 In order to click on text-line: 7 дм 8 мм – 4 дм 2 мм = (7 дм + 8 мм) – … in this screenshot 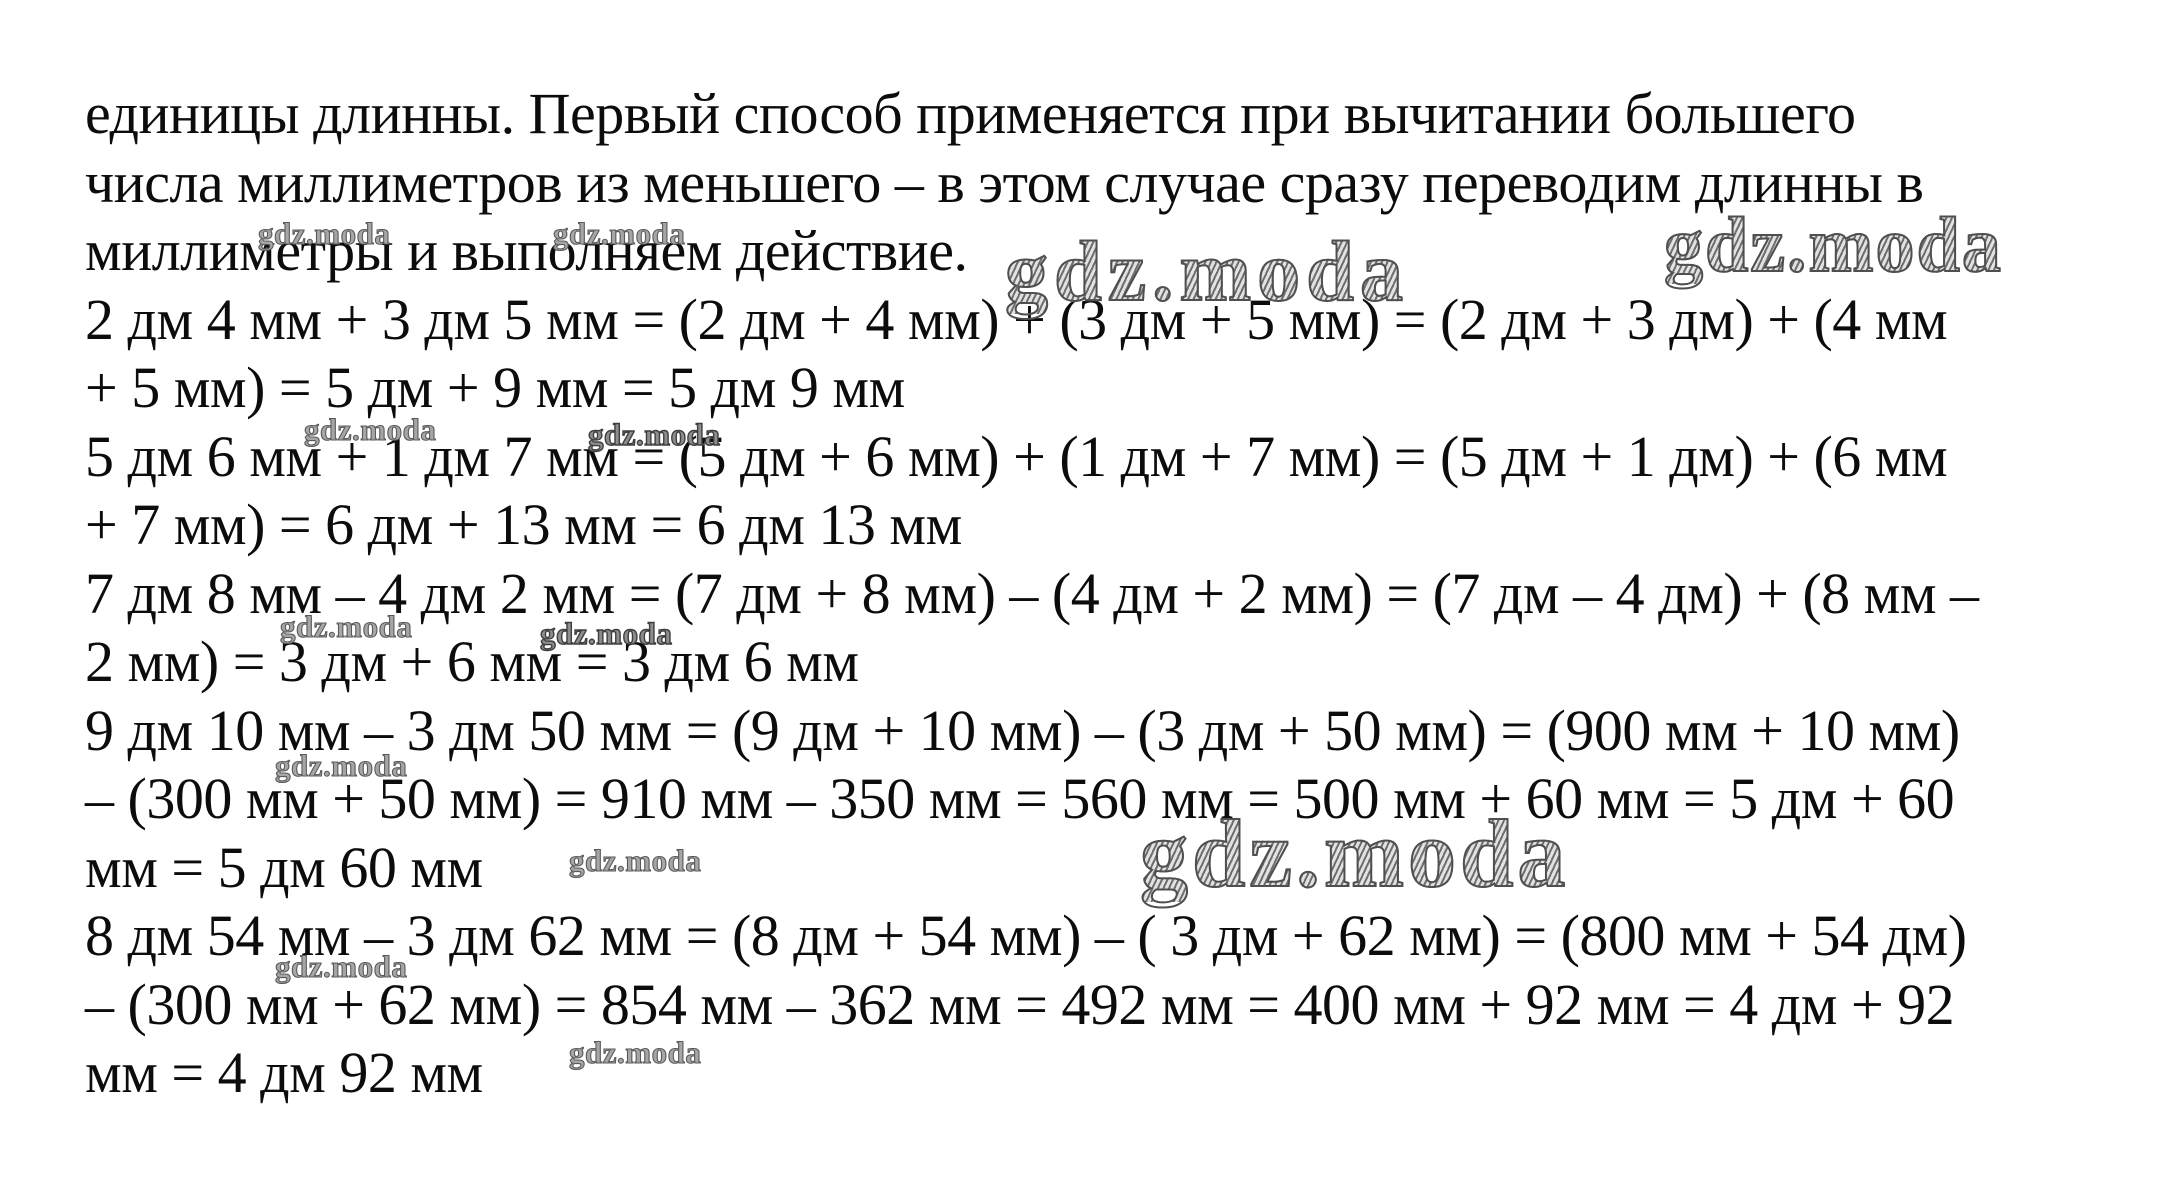, I will do `click(1032, 593)`.